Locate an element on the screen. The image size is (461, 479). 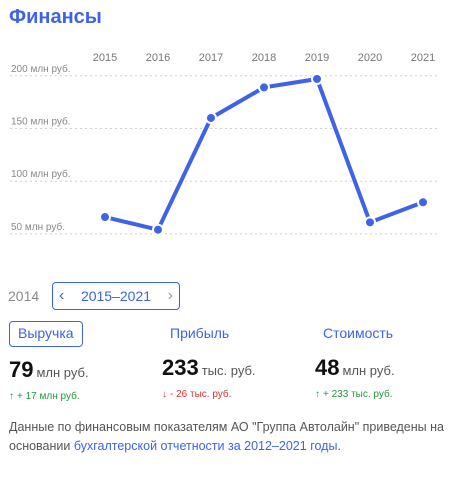
metric-revenue: Выручка 79 млн руб. ↑ + 17 млн руб. is located at coordinates (49, 361).